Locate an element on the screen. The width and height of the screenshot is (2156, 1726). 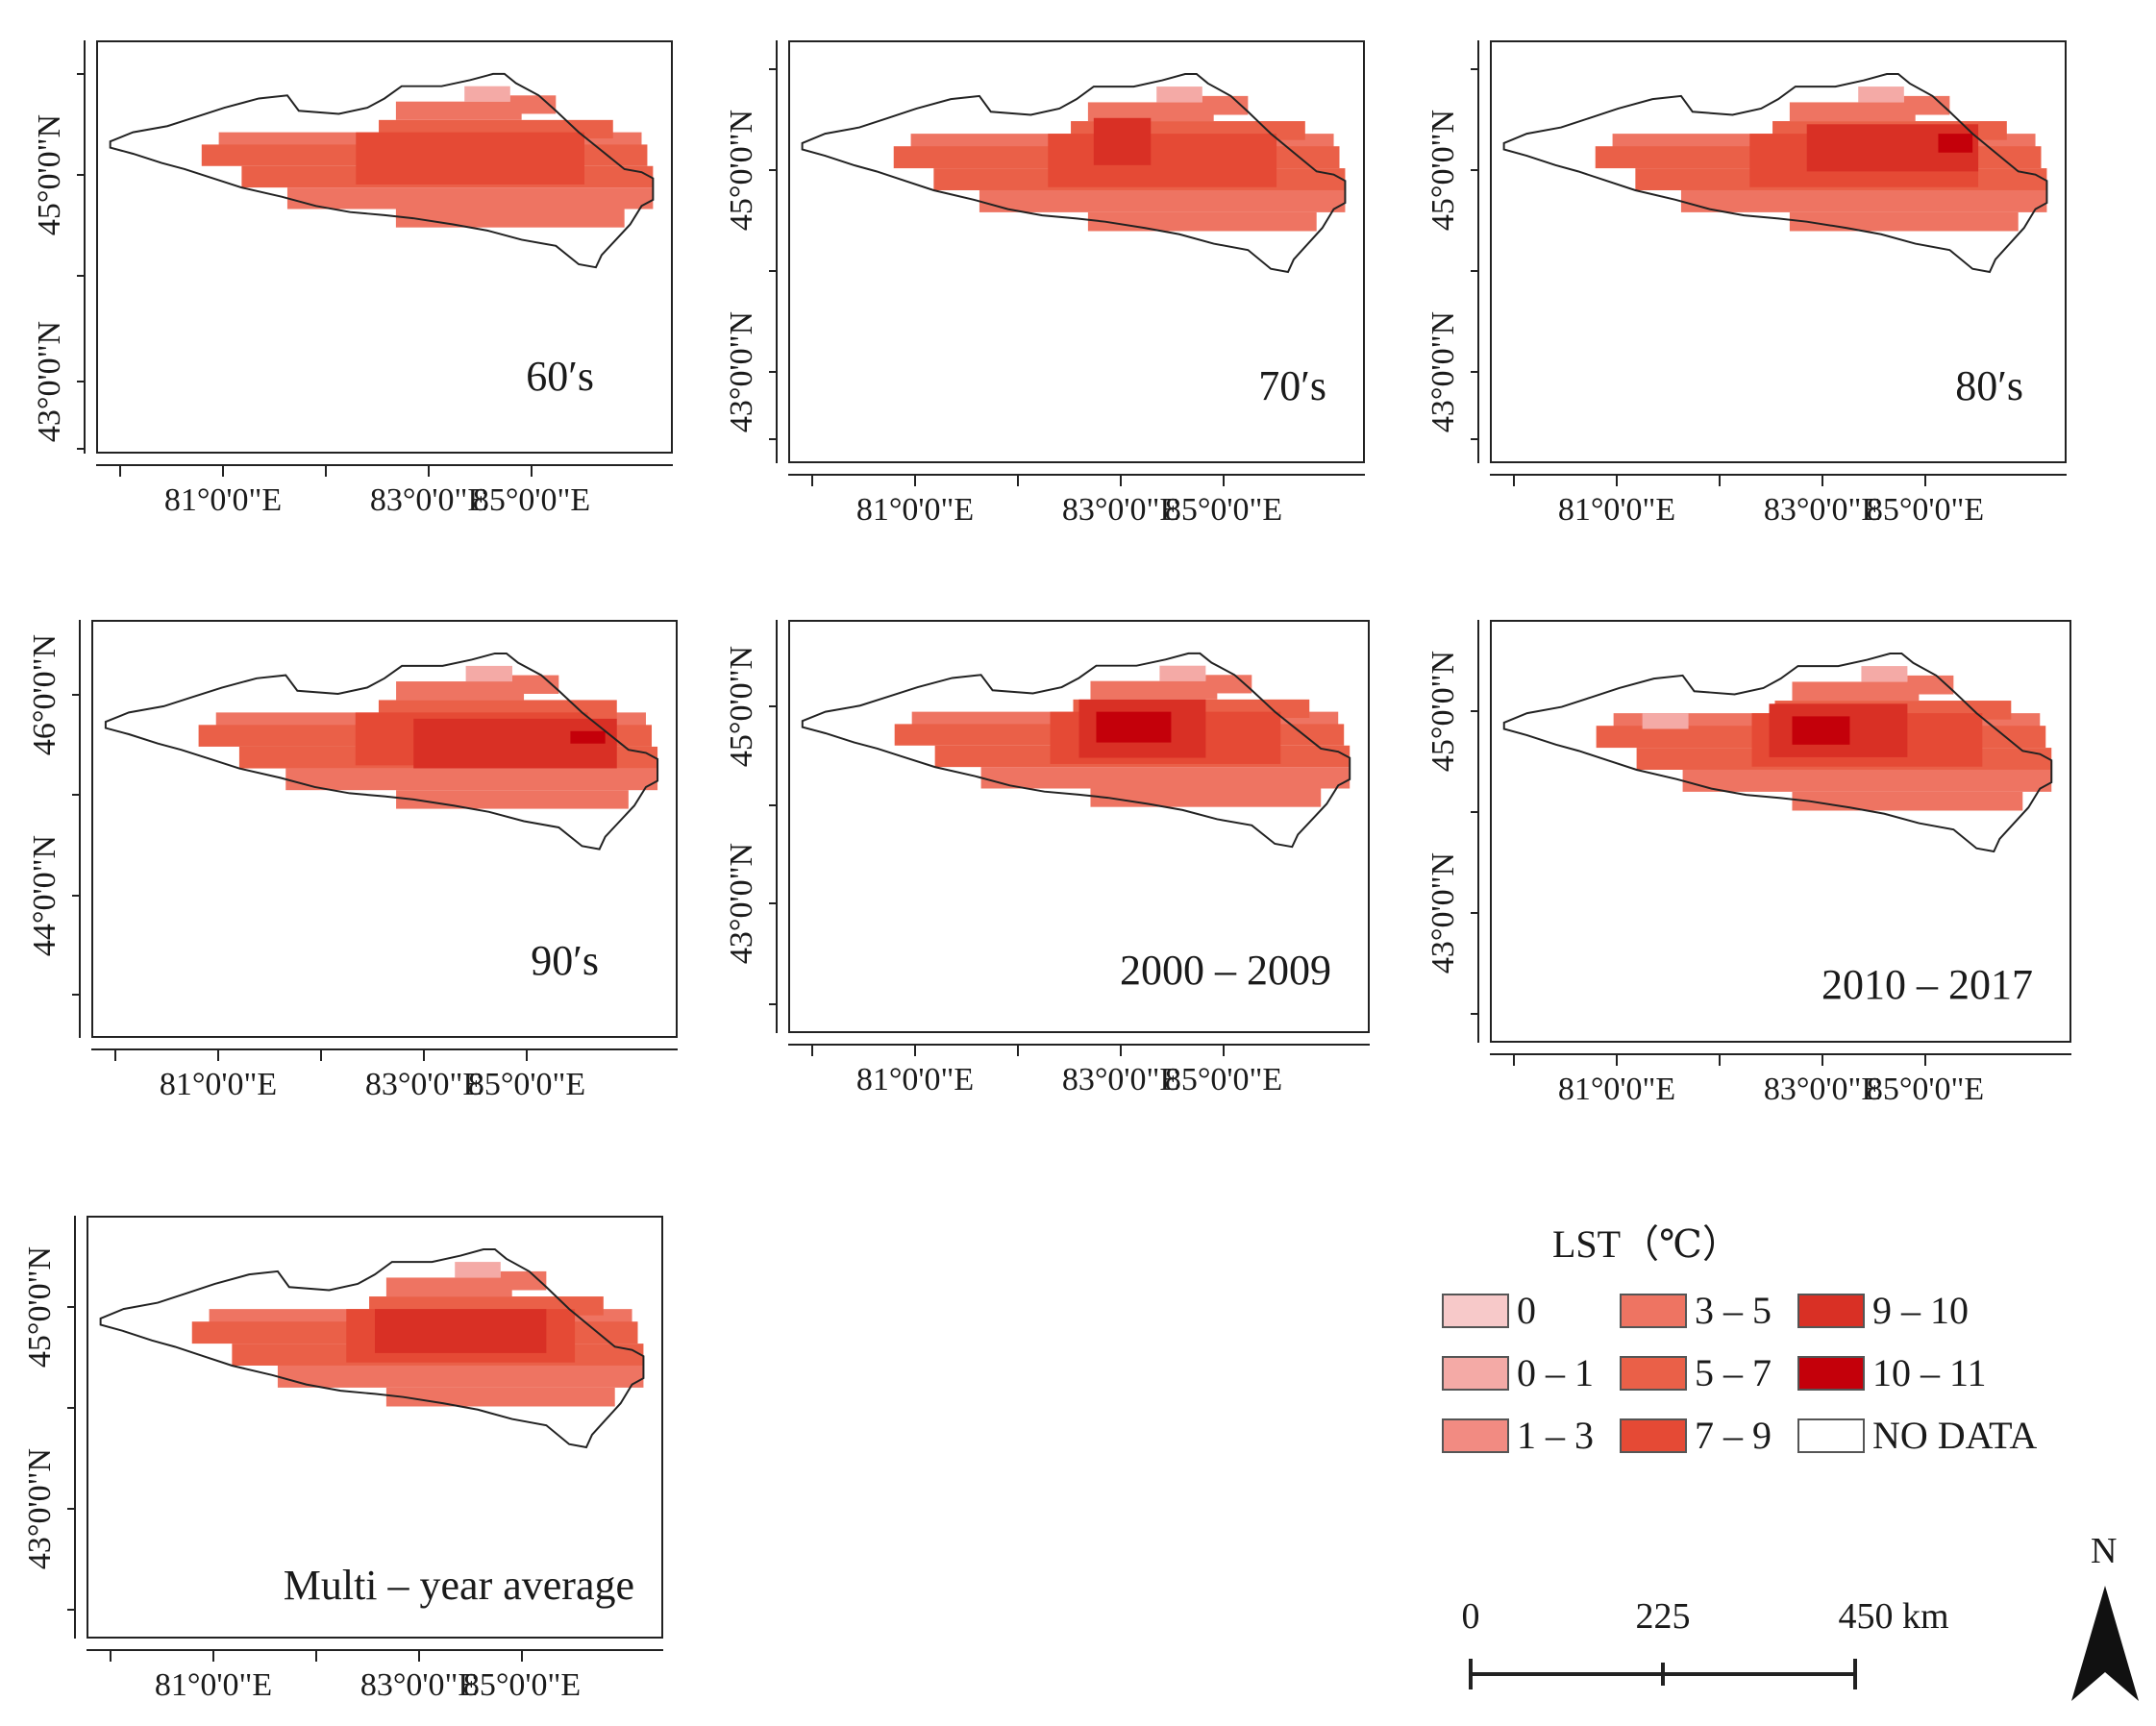
panel-label: Multi – year average is located at coordinates (458, 1586).